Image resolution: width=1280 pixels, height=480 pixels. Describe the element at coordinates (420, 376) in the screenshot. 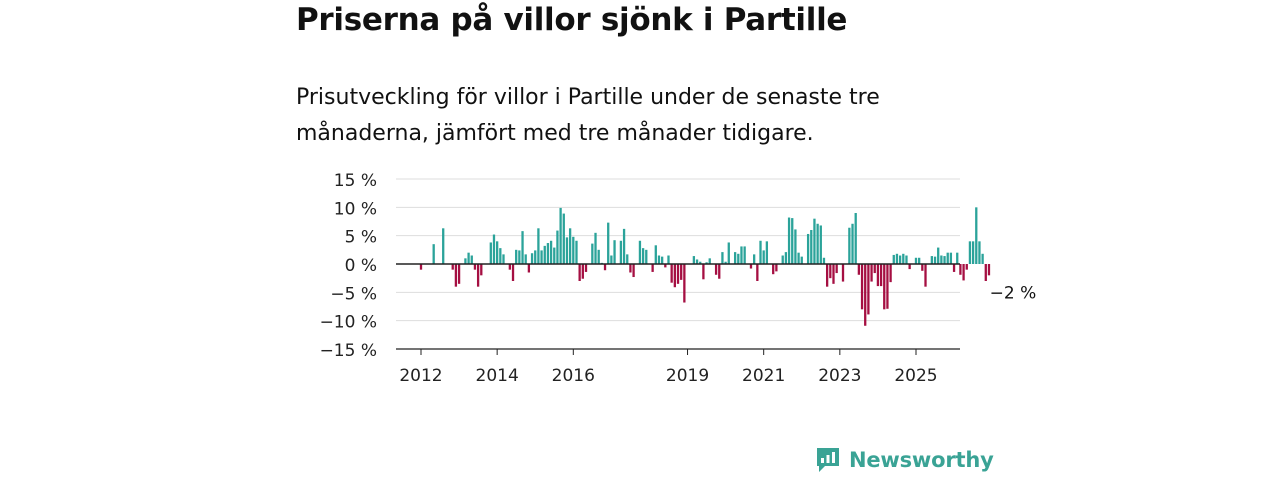

I see `x-tick-label: 2012` at that location.